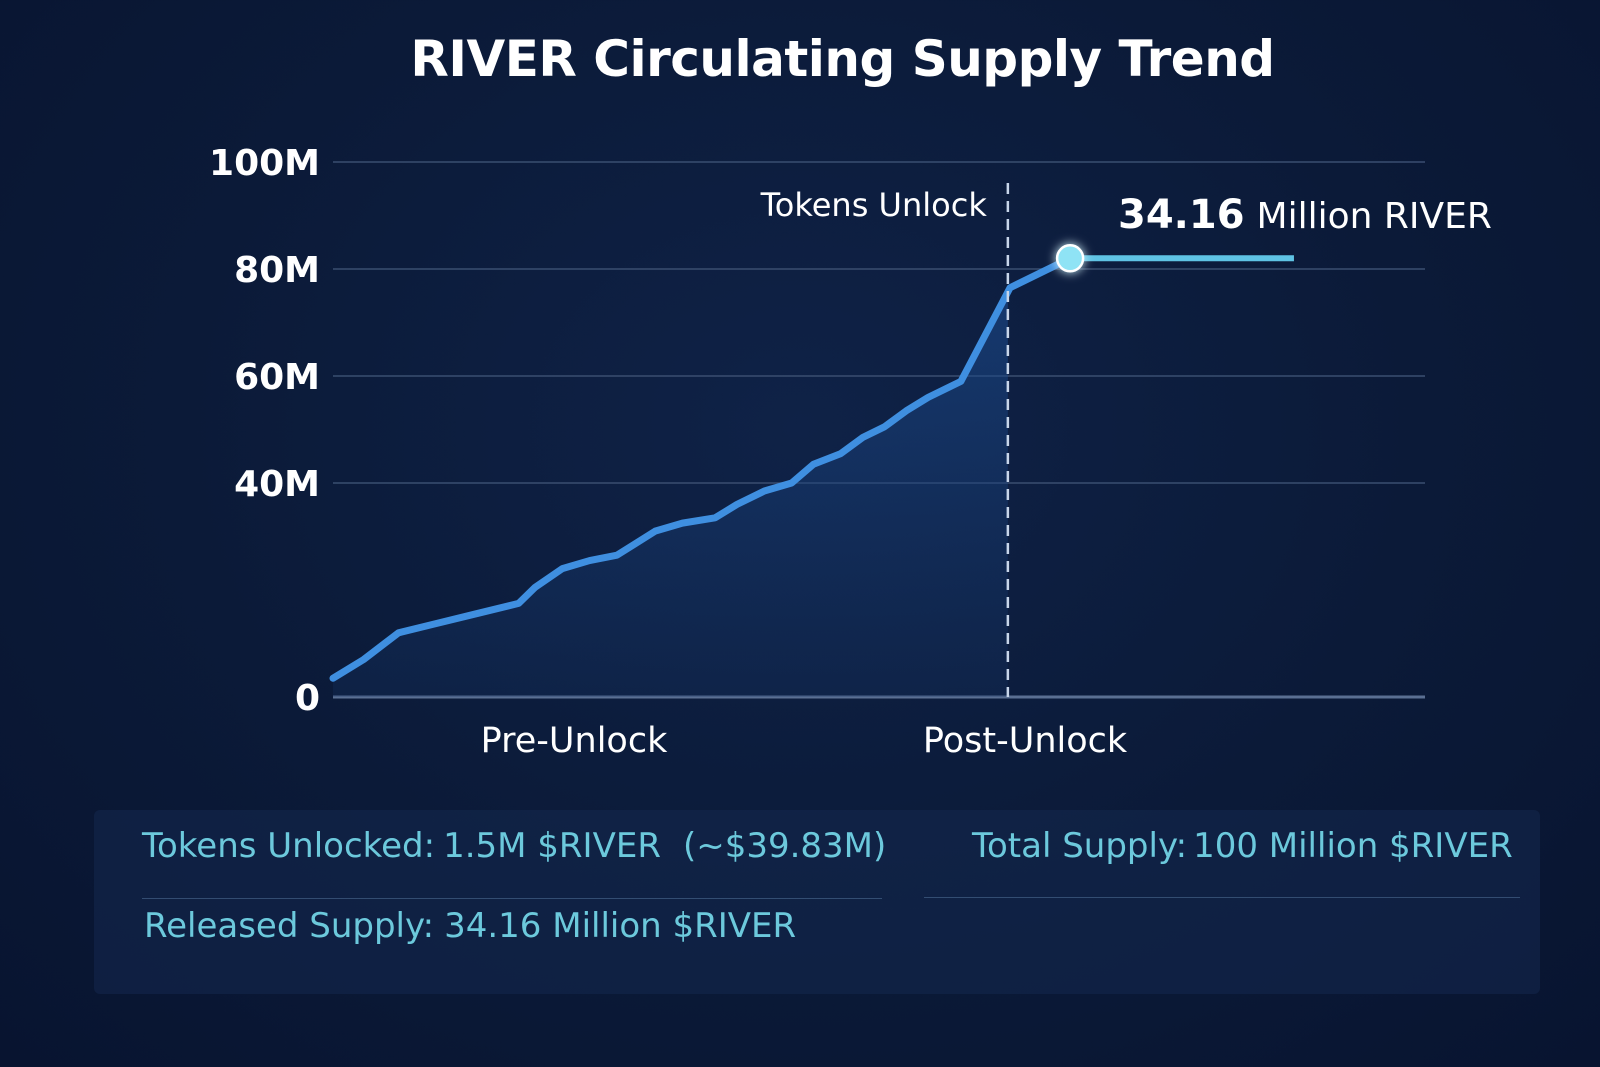  What do you see at coordinates (804, 741) in the screenshot?
I see `x-axis-categories: Pre-Unlock Post-Unlock` at bounding box center [804, 741].